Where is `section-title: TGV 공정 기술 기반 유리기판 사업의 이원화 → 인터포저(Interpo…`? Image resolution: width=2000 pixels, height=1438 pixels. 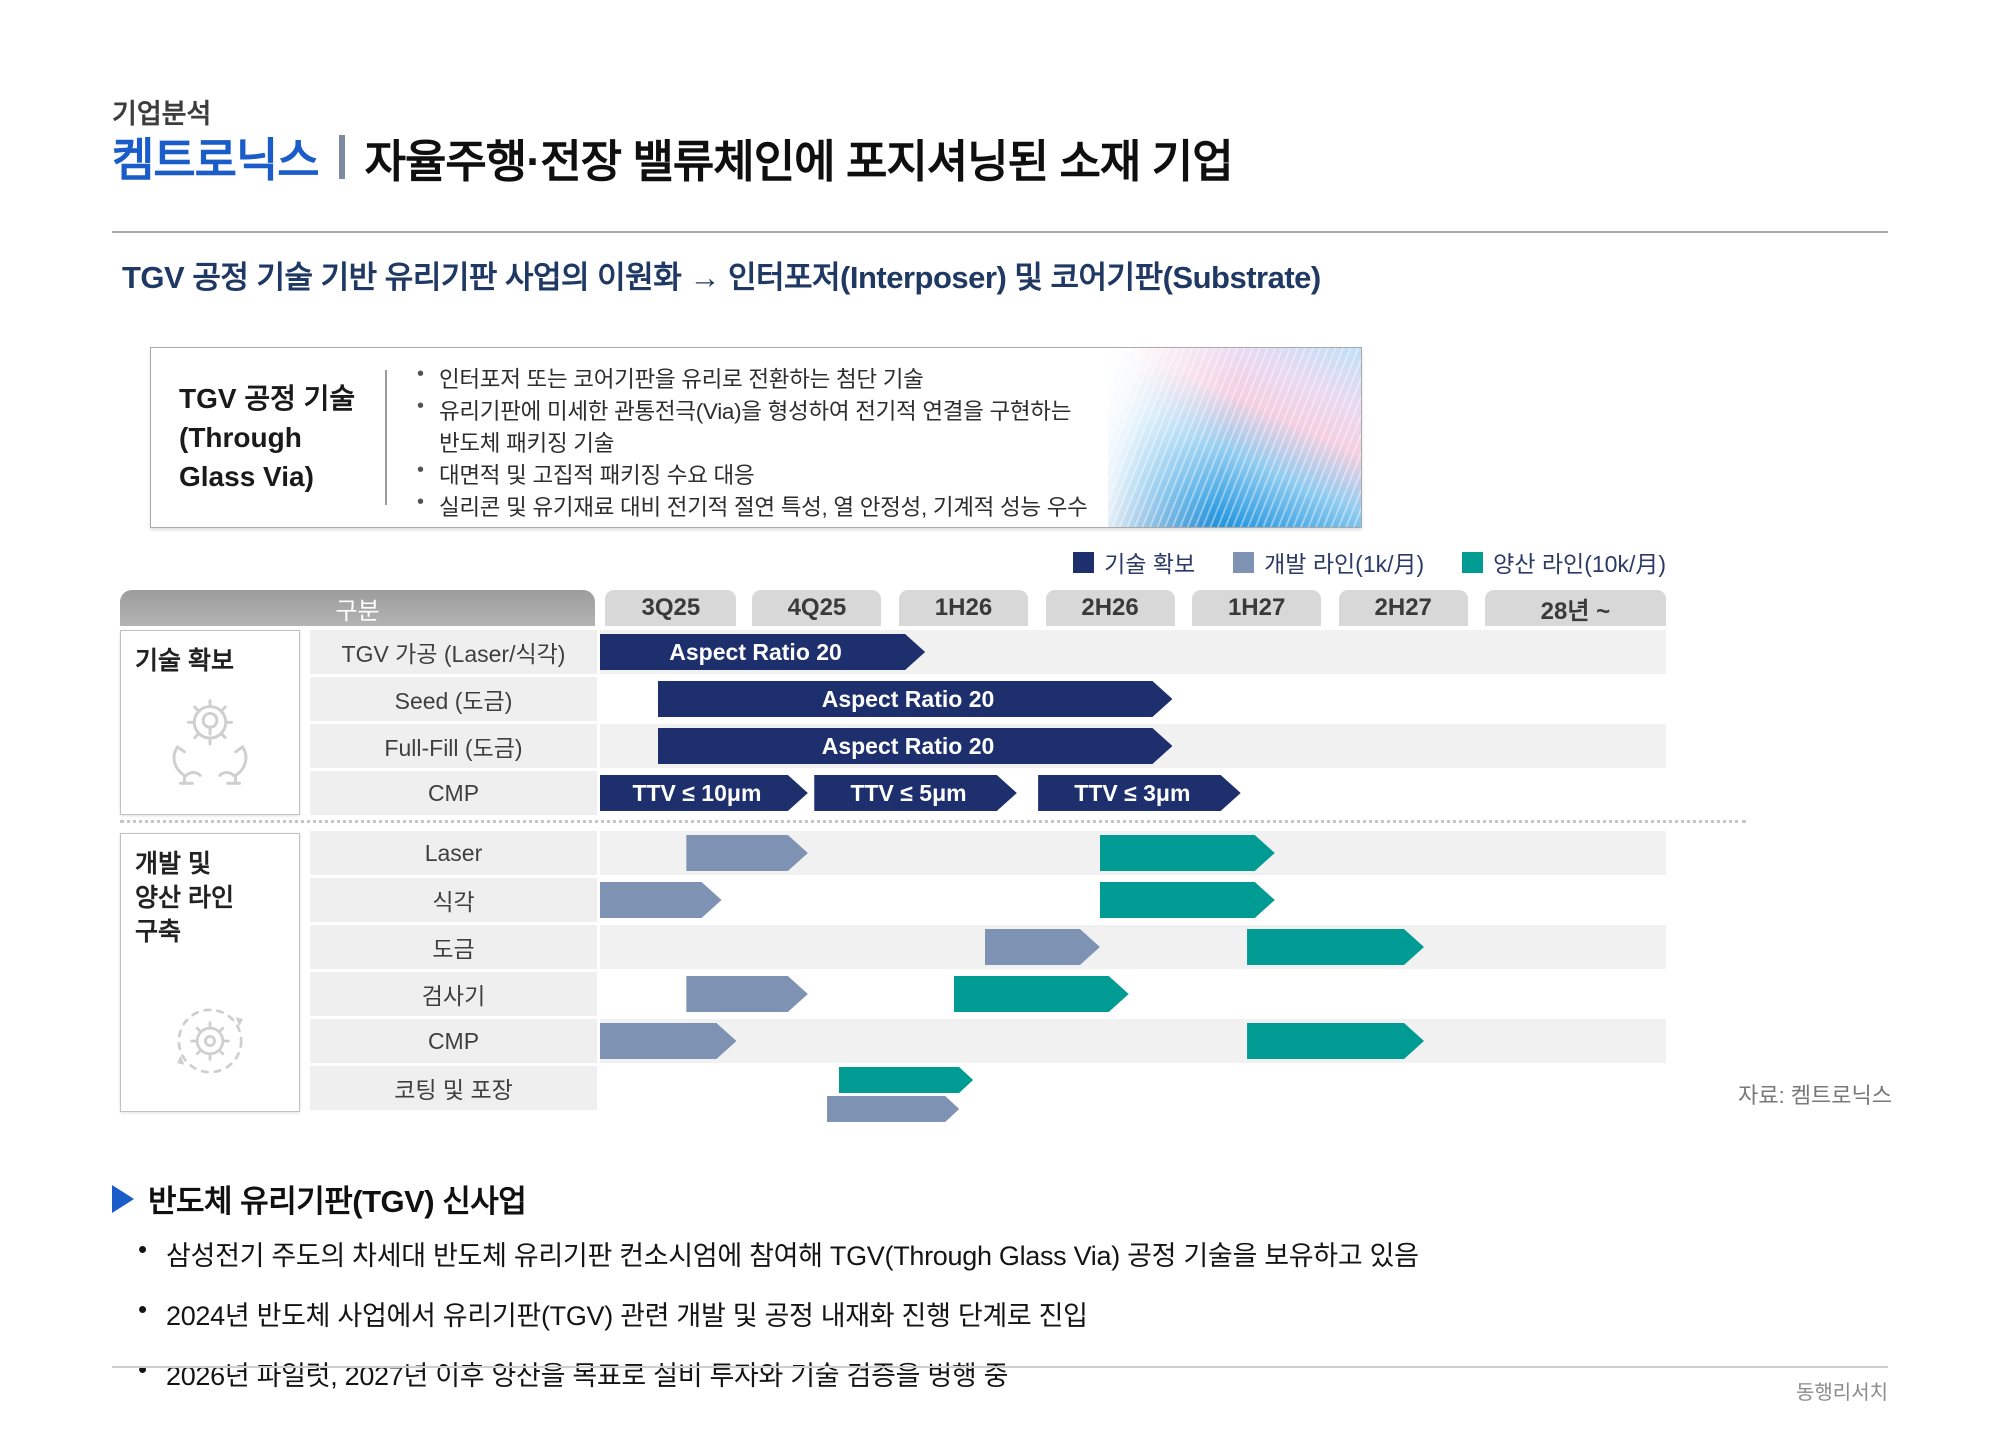
section-title: TGV 공정 기술 기반 유리기판 사업의 이원화 → 인터포저(Interpo… is located at coordinates (721, 277).